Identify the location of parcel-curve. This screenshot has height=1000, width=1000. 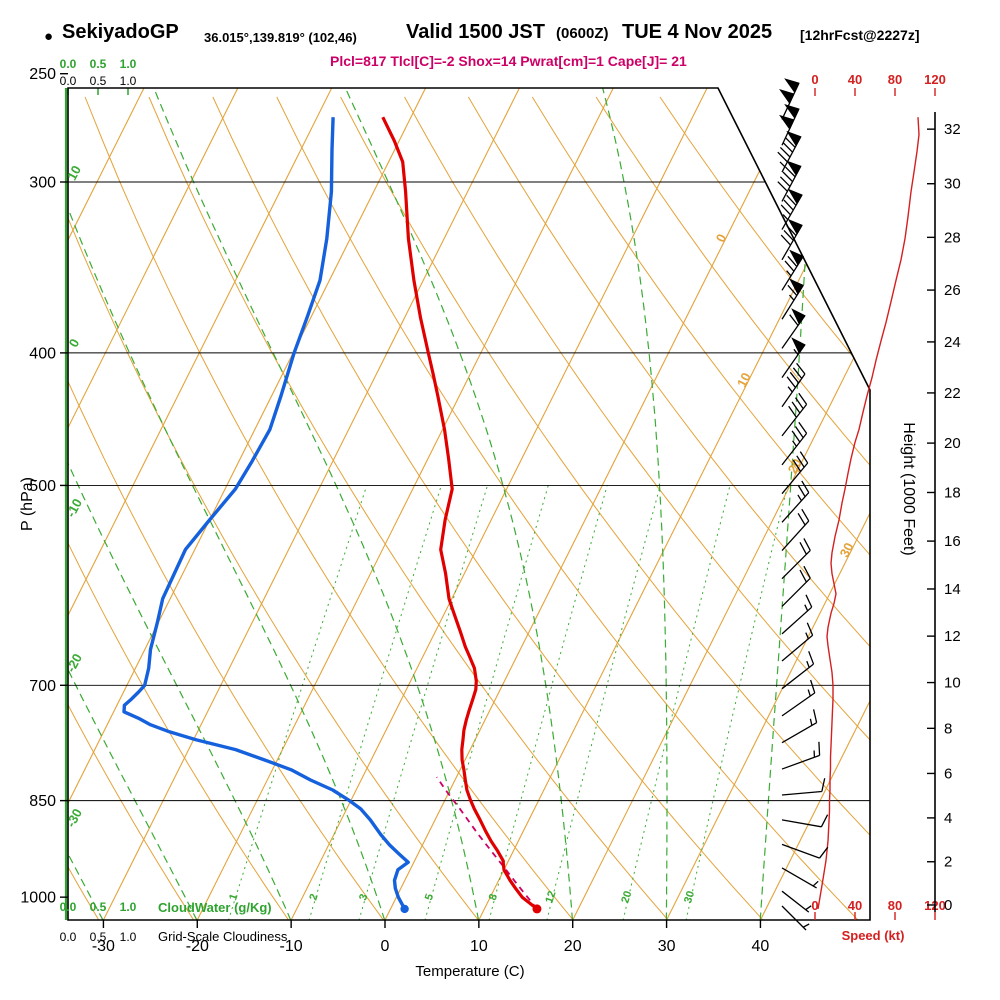
(486, 843).